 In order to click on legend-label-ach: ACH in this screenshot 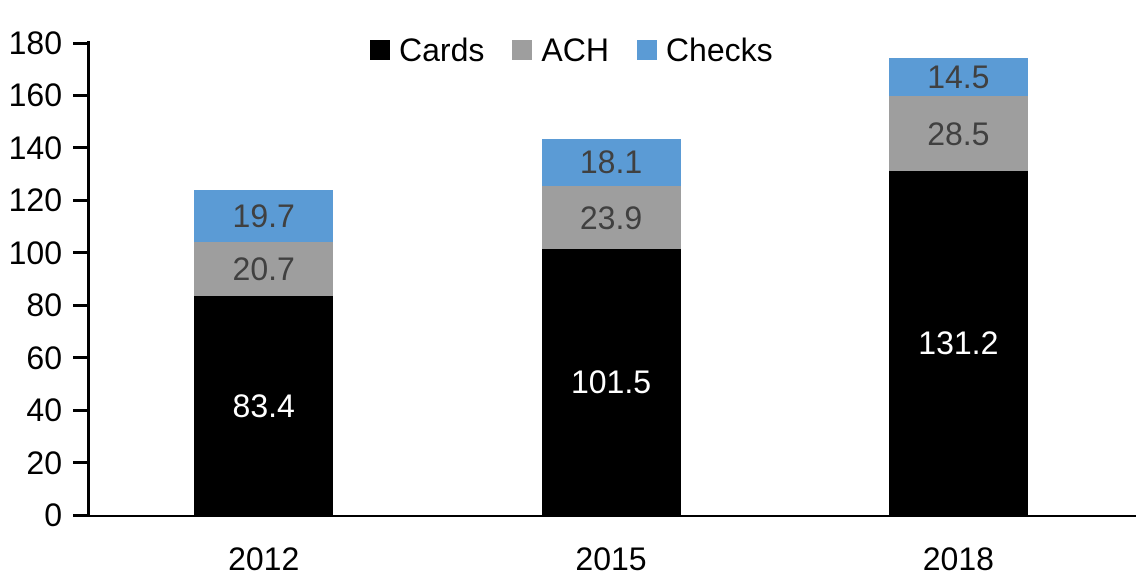, I will do `click(575, 50)`.